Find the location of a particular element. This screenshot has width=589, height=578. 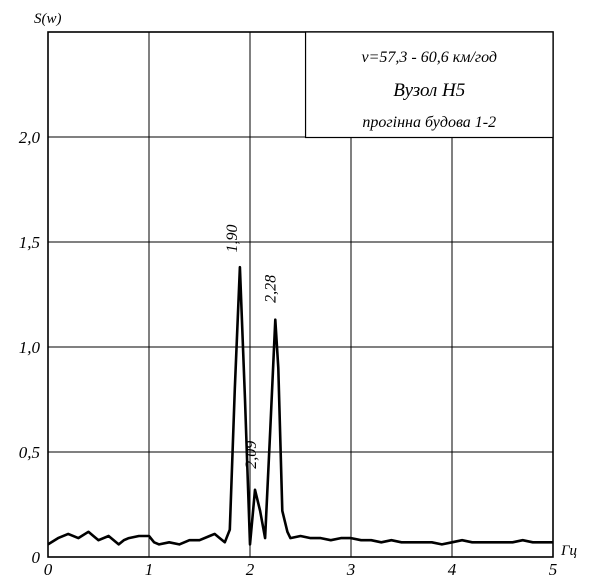

x-tick-label: 3 is located at coordinates (351, 569).